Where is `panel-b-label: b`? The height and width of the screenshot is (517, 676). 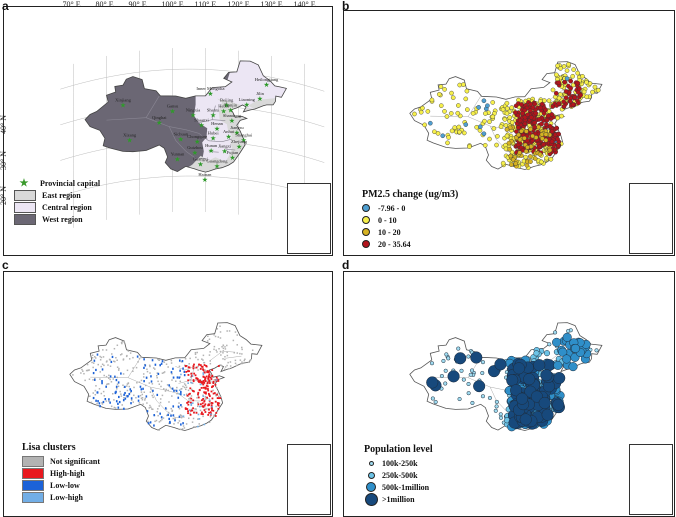
panel-b-label: b is located at coordinates (346, 6).